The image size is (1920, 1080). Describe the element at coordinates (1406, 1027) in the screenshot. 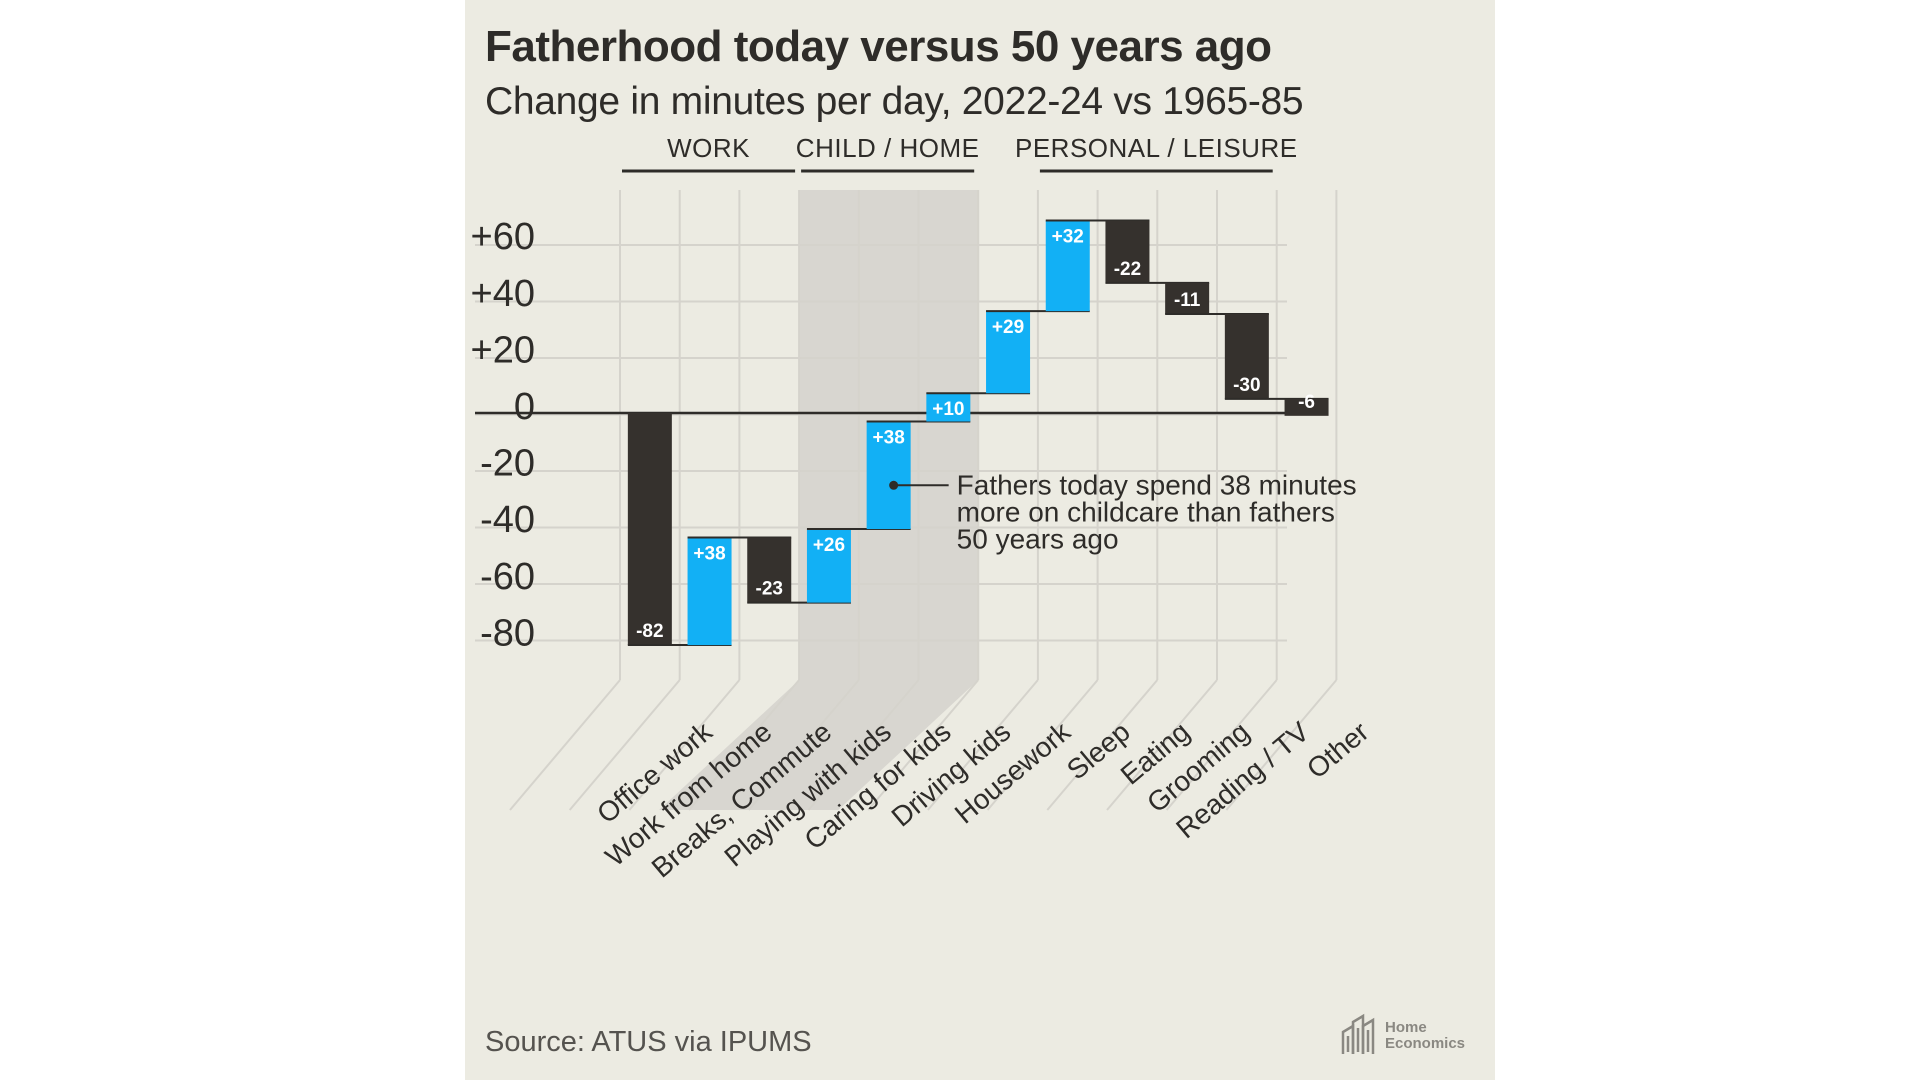

I see `logo-line-1: Home` at that location.